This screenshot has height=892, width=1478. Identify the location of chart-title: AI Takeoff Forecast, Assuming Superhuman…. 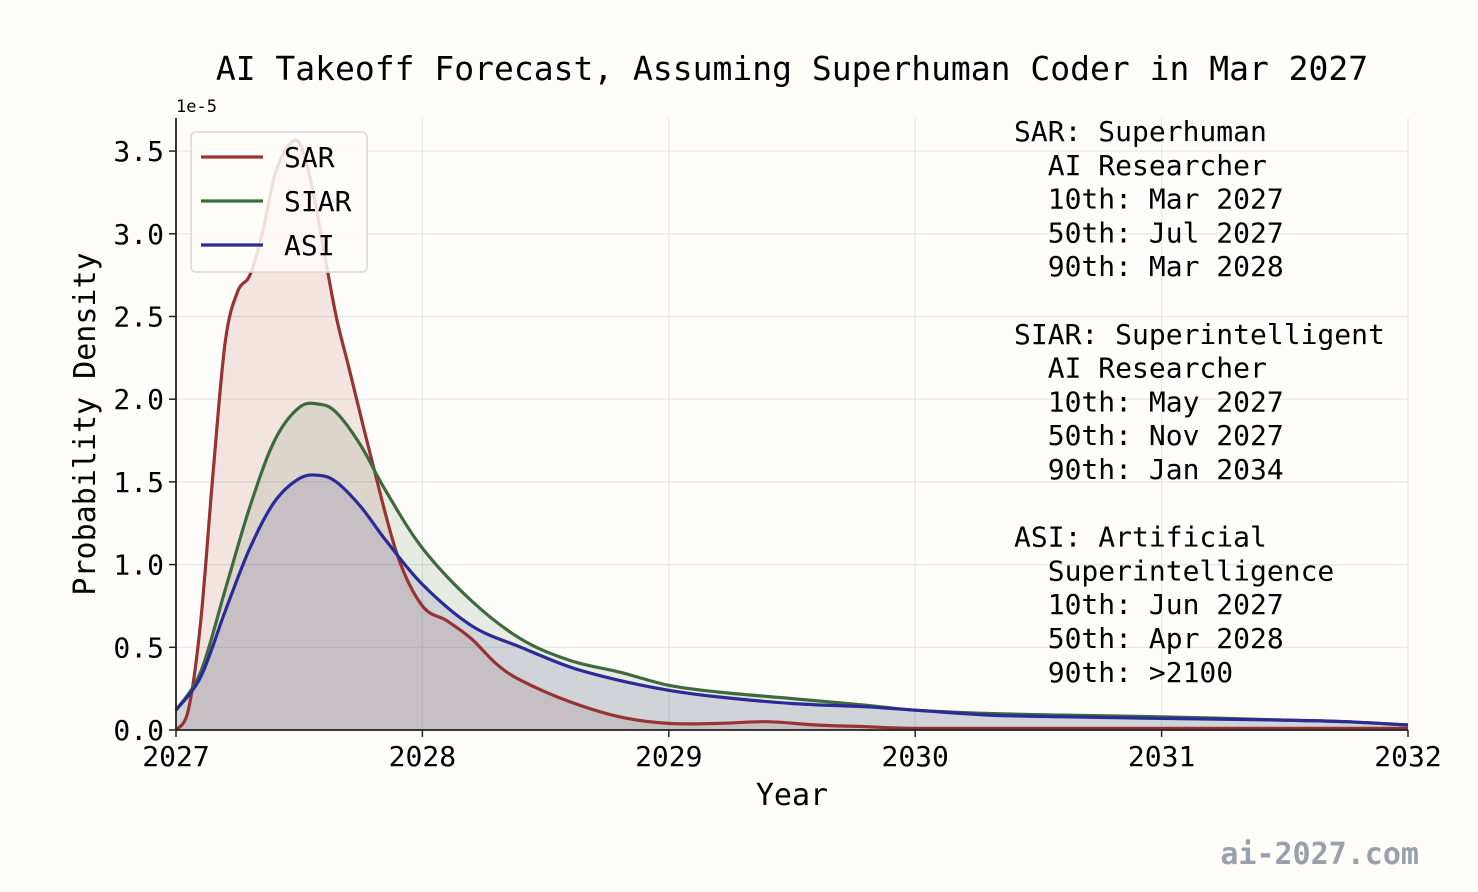
(792, 68).